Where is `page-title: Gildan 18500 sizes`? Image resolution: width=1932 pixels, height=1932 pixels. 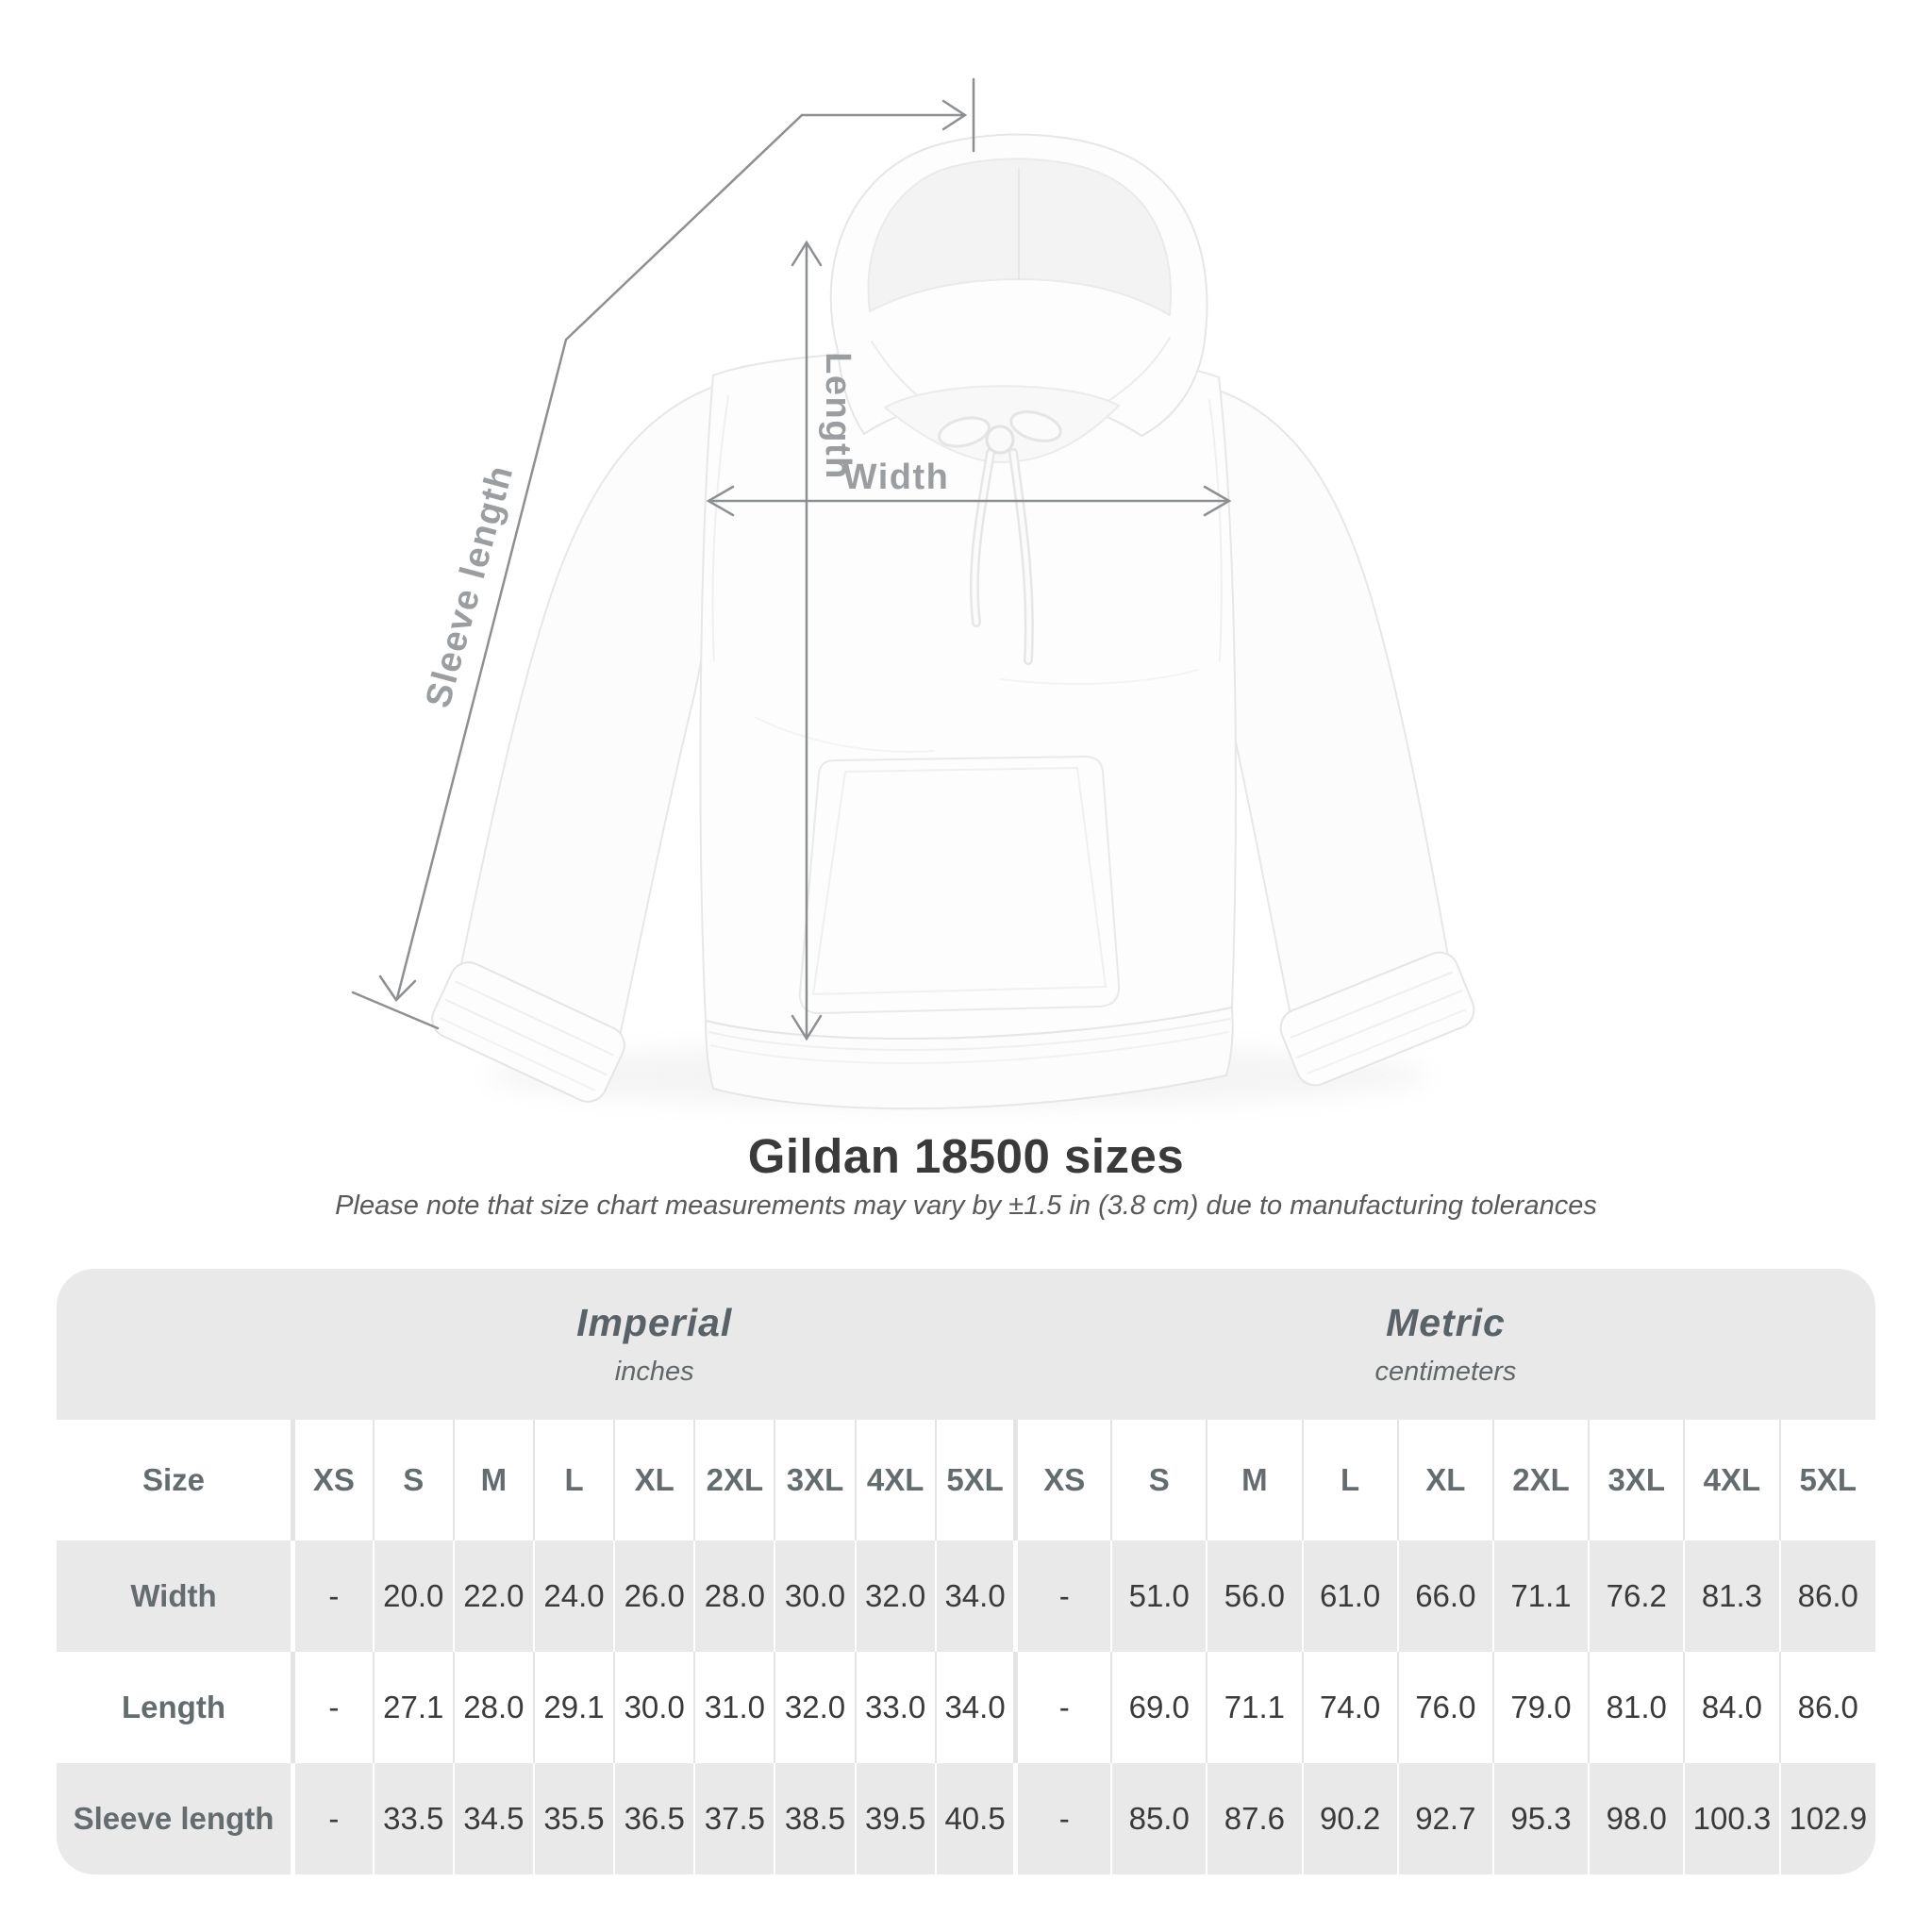
page-title: Gildan 18500 sizes is located at coordinates (966, 1156).